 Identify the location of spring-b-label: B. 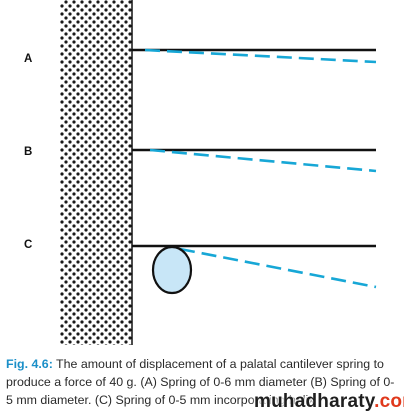
(28, 152).